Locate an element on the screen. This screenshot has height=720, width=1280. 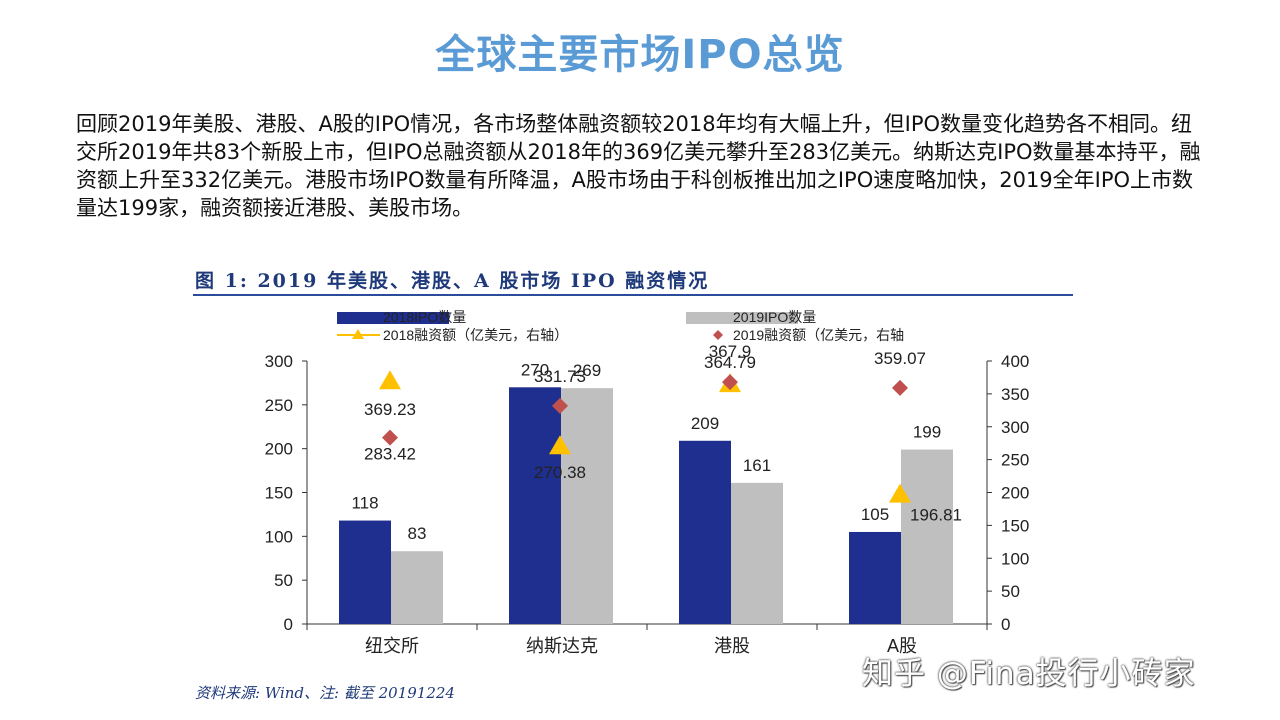
x-tick-label: 纽交所 is located at coordinates (392, 646).